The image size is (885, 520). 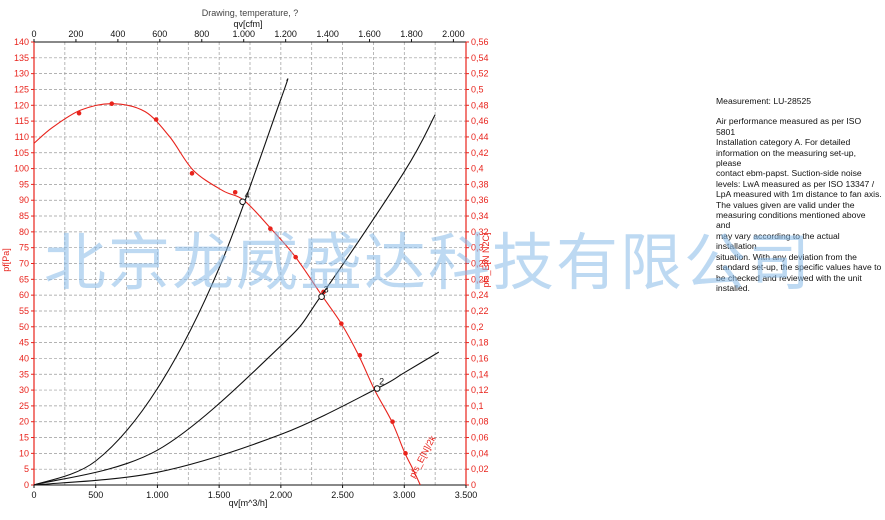 What do you see at coordinates (480, 74) in the screenshot?
I see `y2-tick-label: 0,52` at bounding box center [480, 74].